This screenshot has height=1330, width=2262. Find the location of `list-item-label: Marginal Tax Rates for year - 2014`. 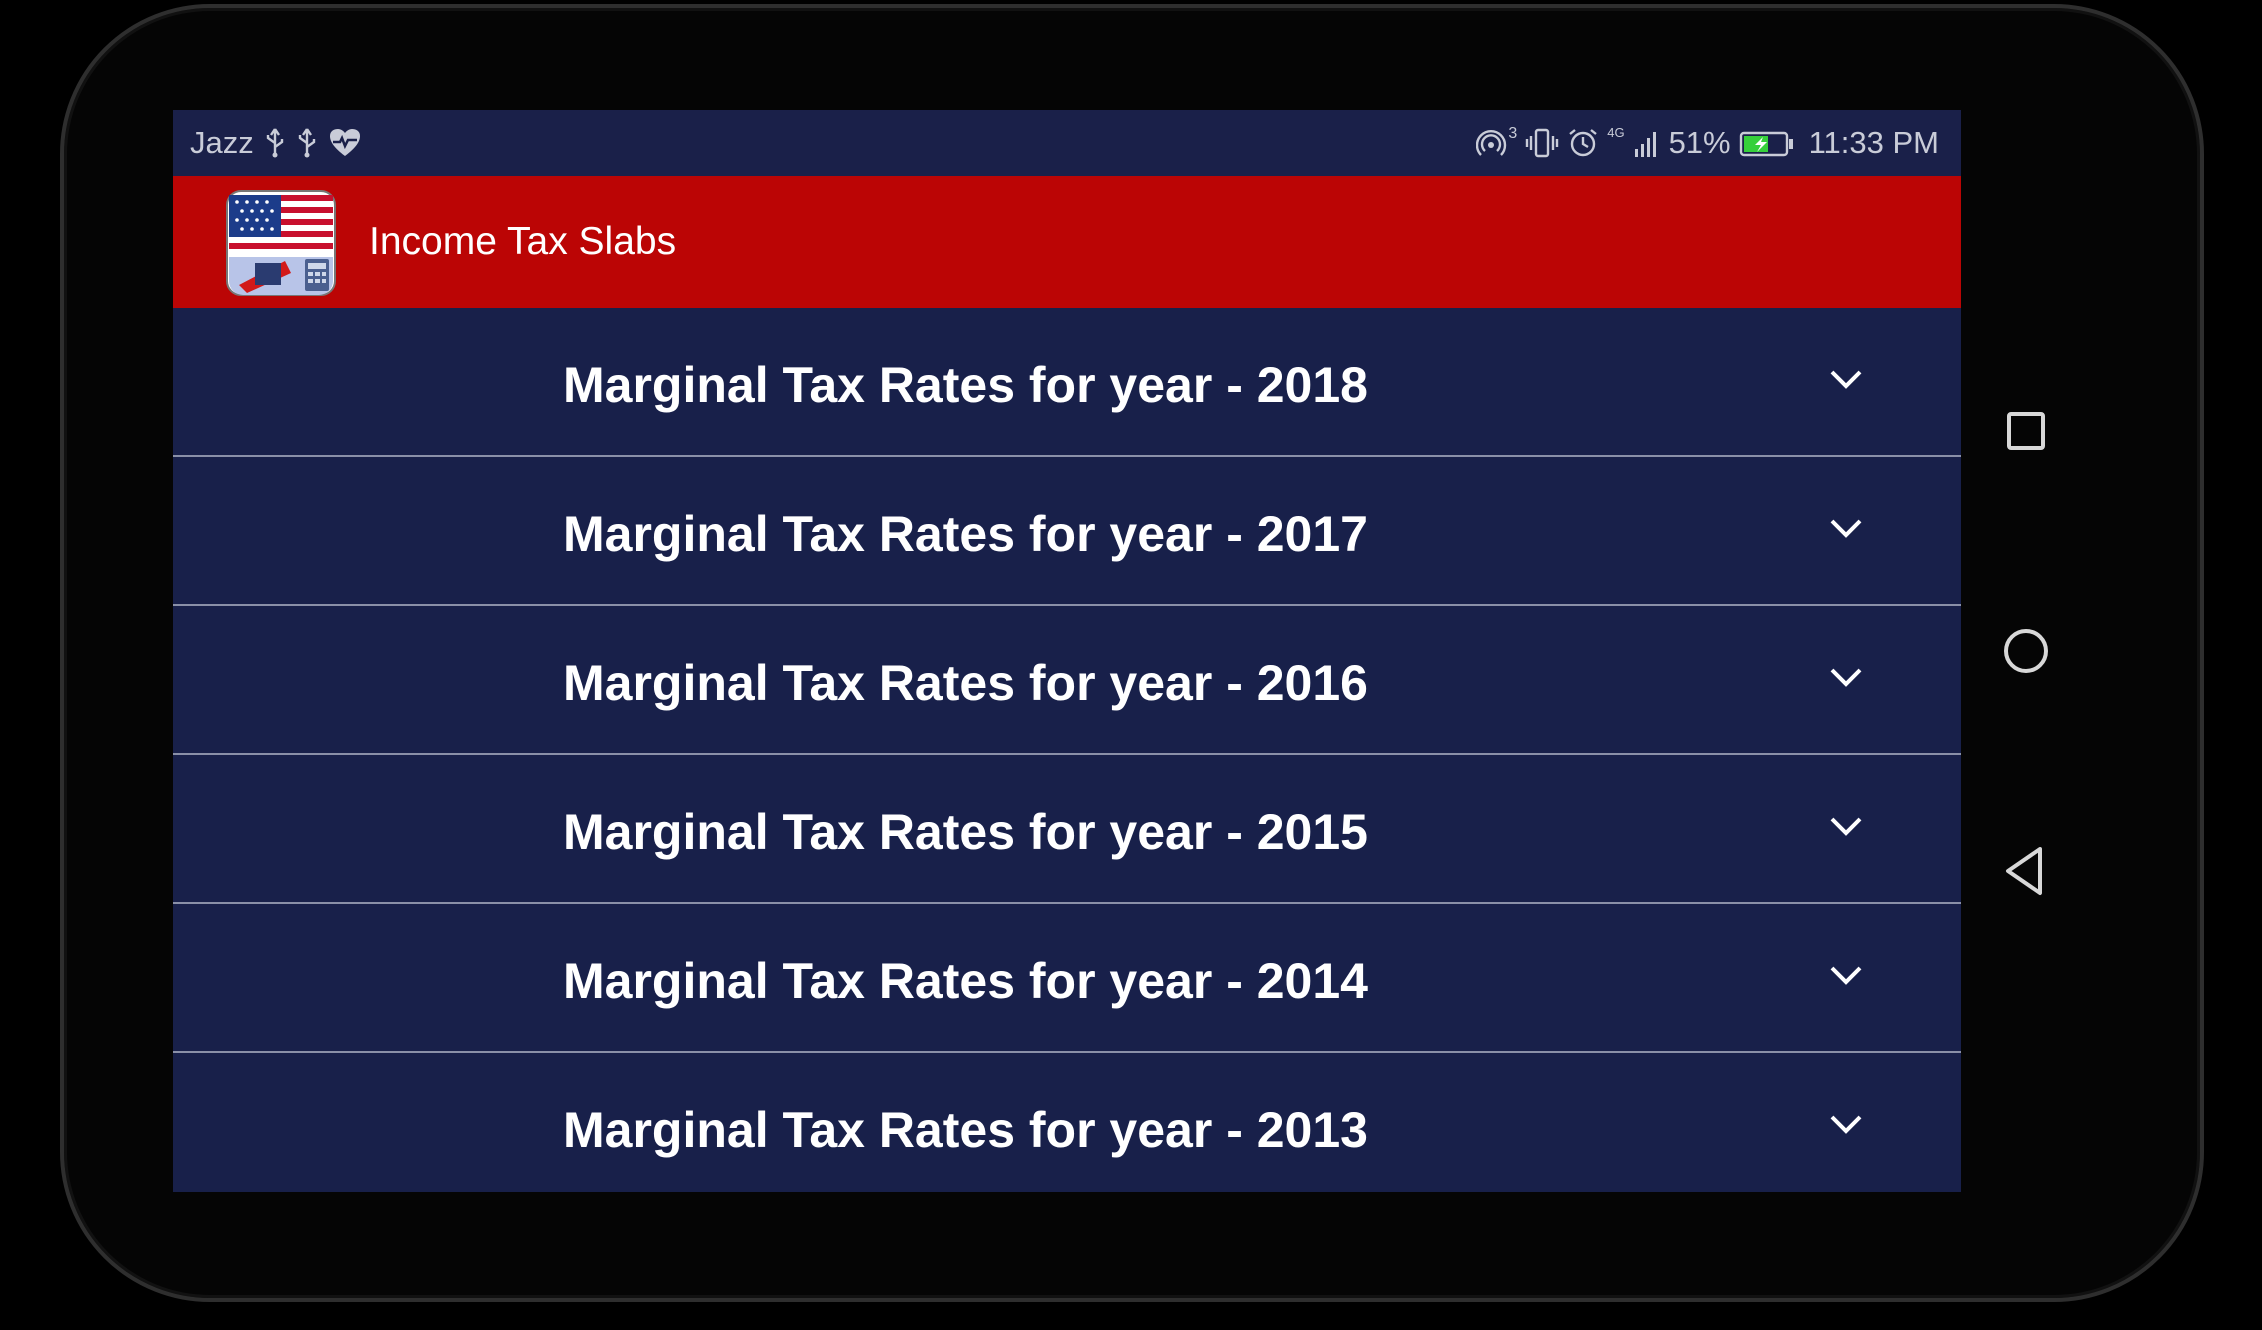

list-item-label: Marginal Tax Rates for year - 2014 is located at coordinates (965, 981).